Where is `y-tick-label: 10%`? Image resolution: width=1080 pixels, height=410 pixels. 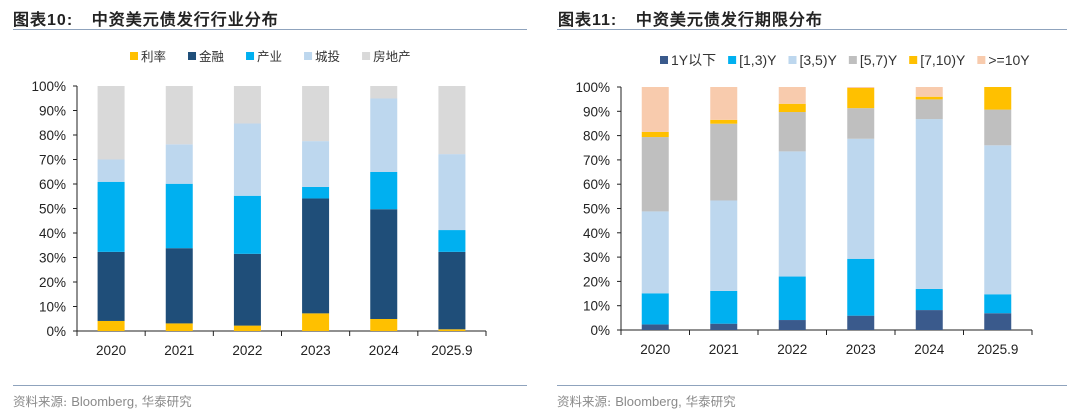
y-tick-label: 10% is located at coordinates (596, 306).